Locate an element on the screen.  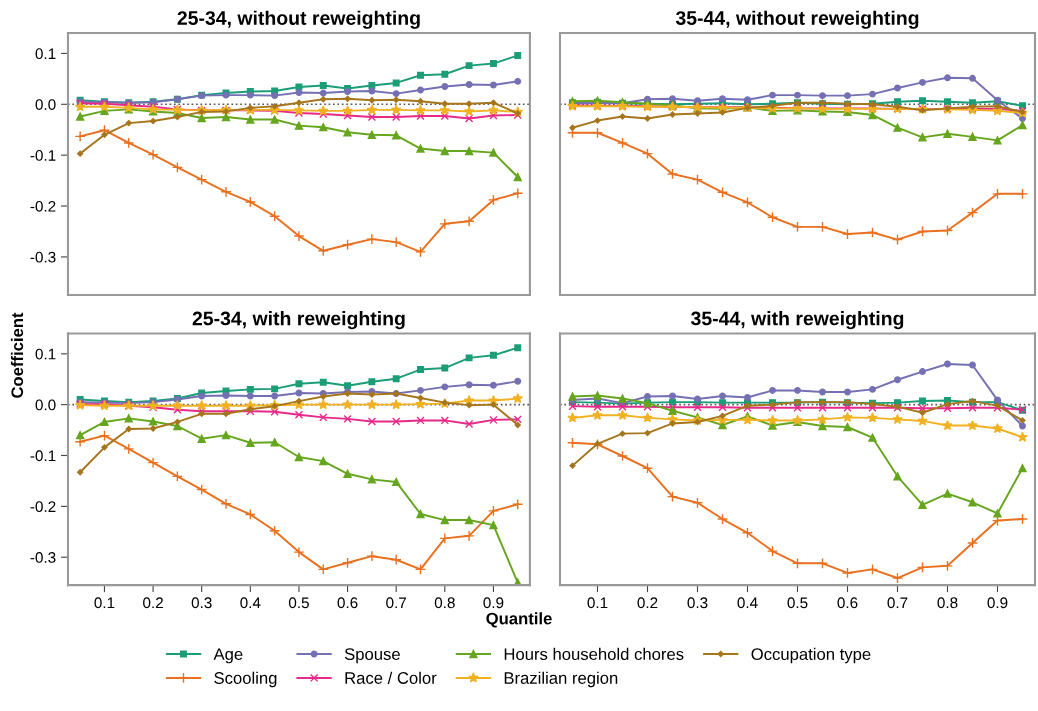
legend-label: Brazilian region is located at coordinates (561, 679).